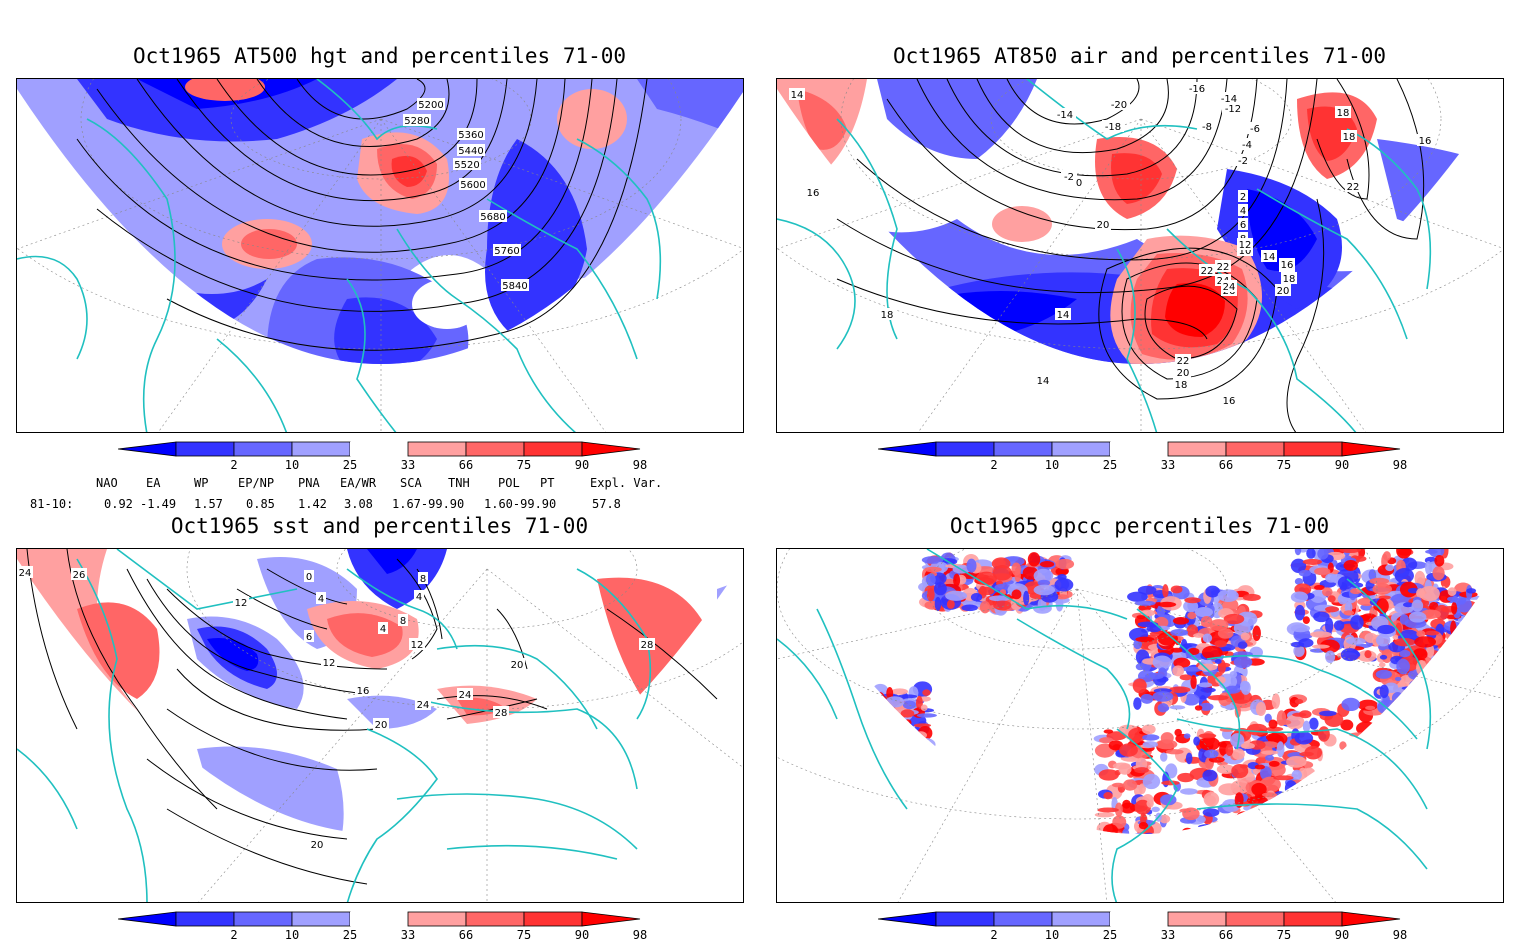 This screenshot has height=944, width=1520. I want to click on contour-label: 8, so click(423, 579).